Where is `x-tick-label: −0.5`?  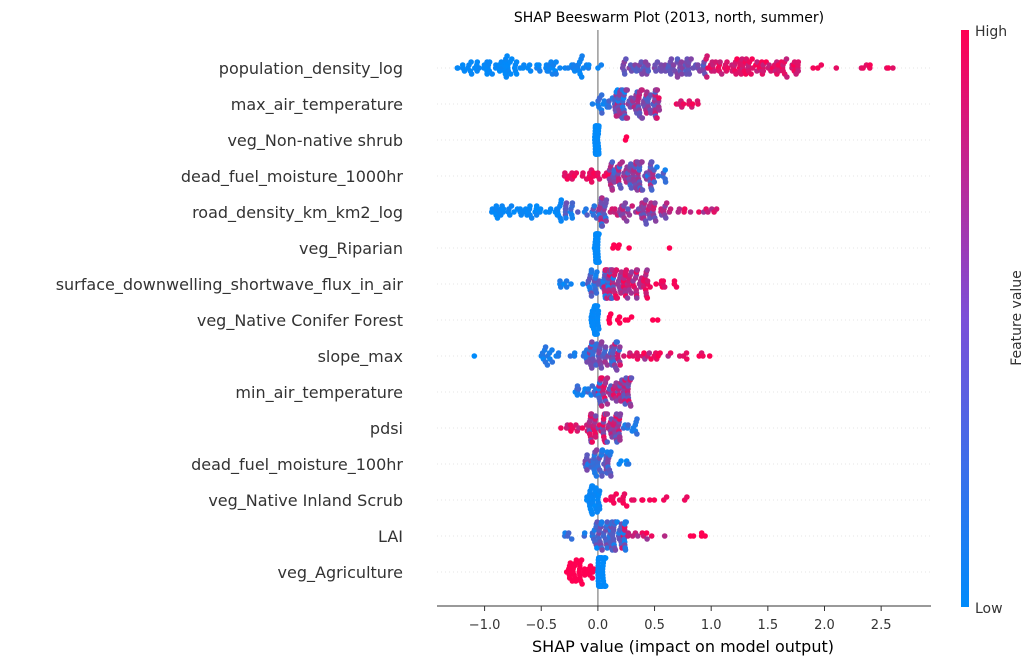 x-tick-label: −0.5 is located at coordinates (541, 625).